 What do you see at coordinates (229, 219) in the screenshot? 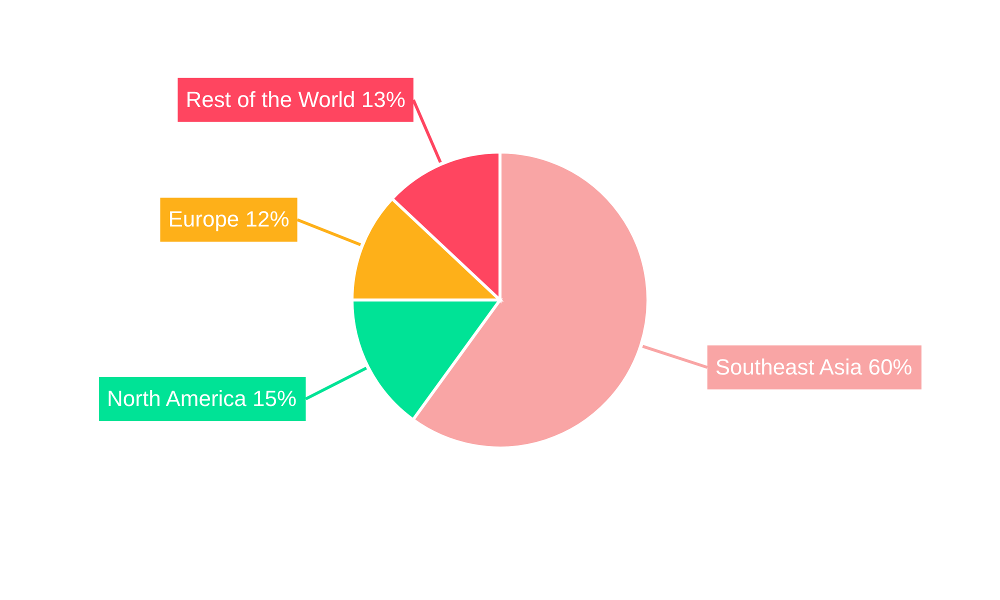
I see `slice-label: Europe 12%` at bounding box center [229, 219].